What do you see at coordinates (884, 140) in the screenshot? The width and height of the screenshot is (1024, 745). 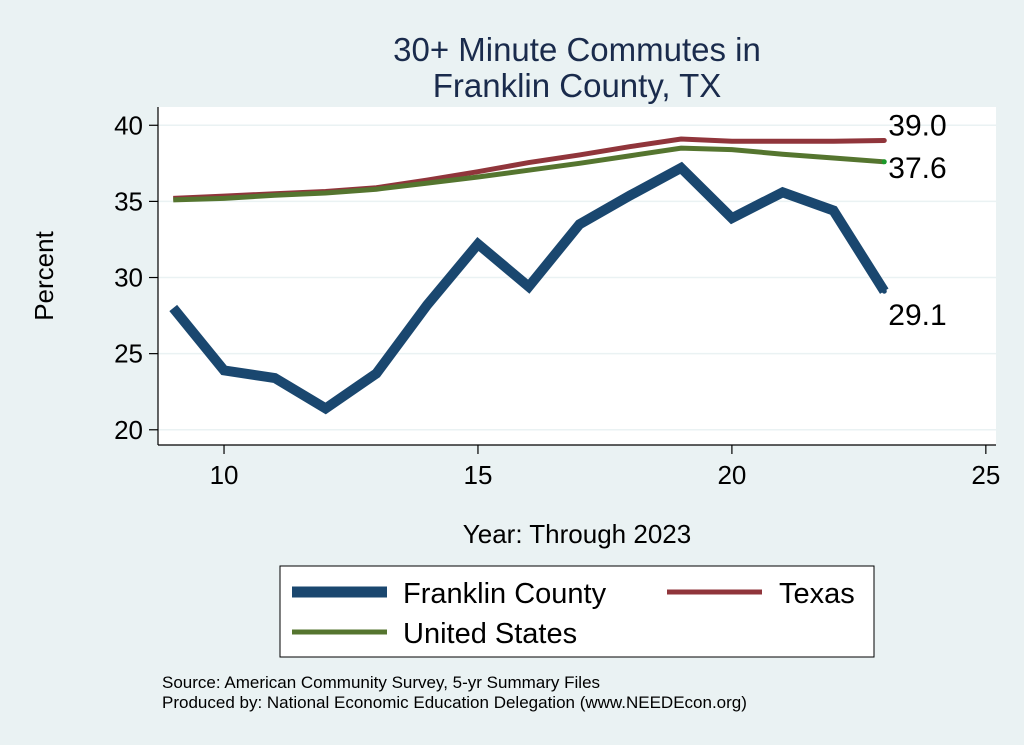 I see `series-end-point-texas` at bounding box center [884, 140].